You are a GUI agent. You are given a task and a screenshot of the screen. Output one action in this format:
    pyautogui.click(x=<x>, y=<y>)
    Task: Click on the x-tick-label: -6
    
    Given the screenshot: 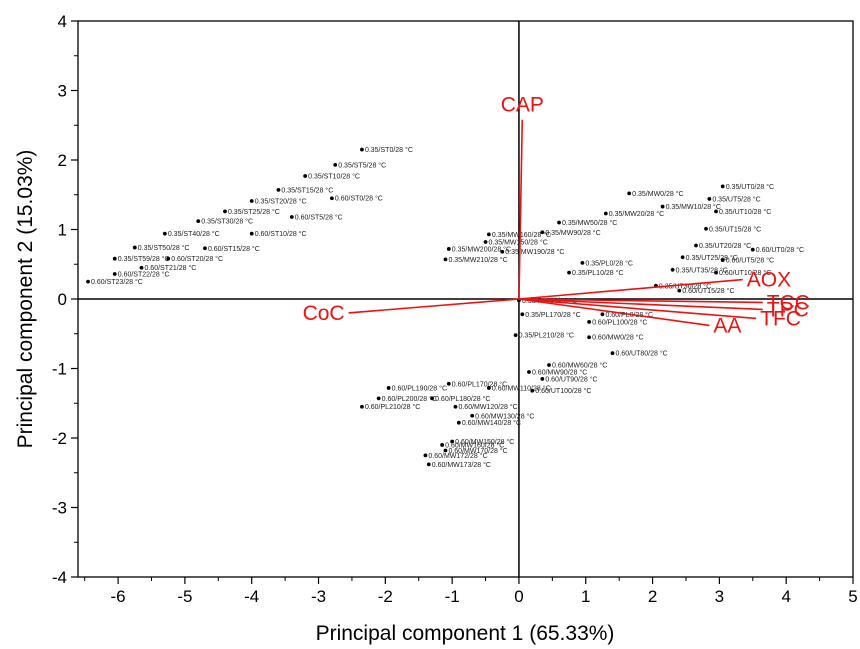 What is the action you would take?
    pyautogui.click(x=118, y=596)
    